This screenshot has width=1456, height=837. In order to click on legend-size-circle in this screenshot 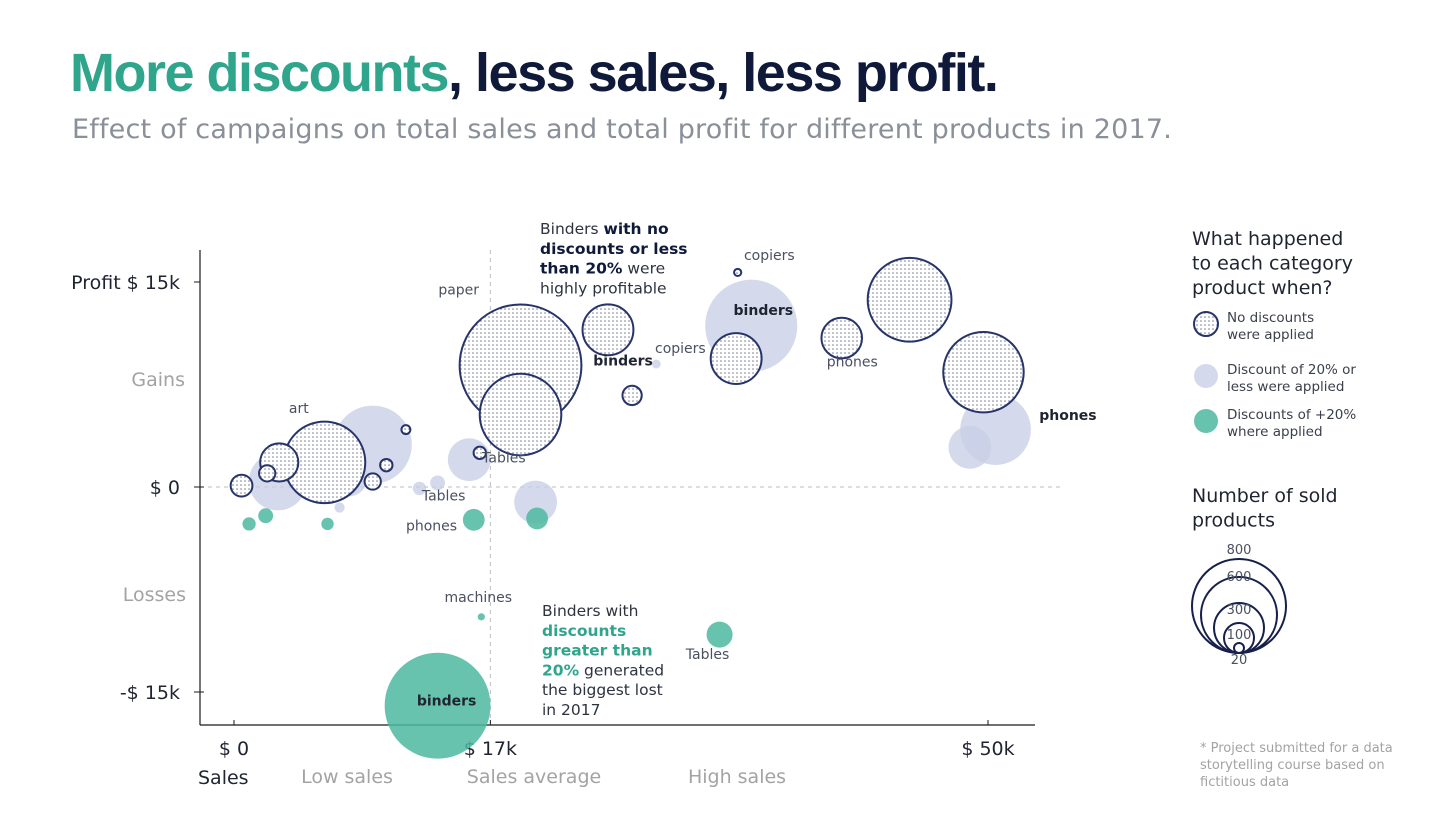, I will do `click(1239, 648)`.